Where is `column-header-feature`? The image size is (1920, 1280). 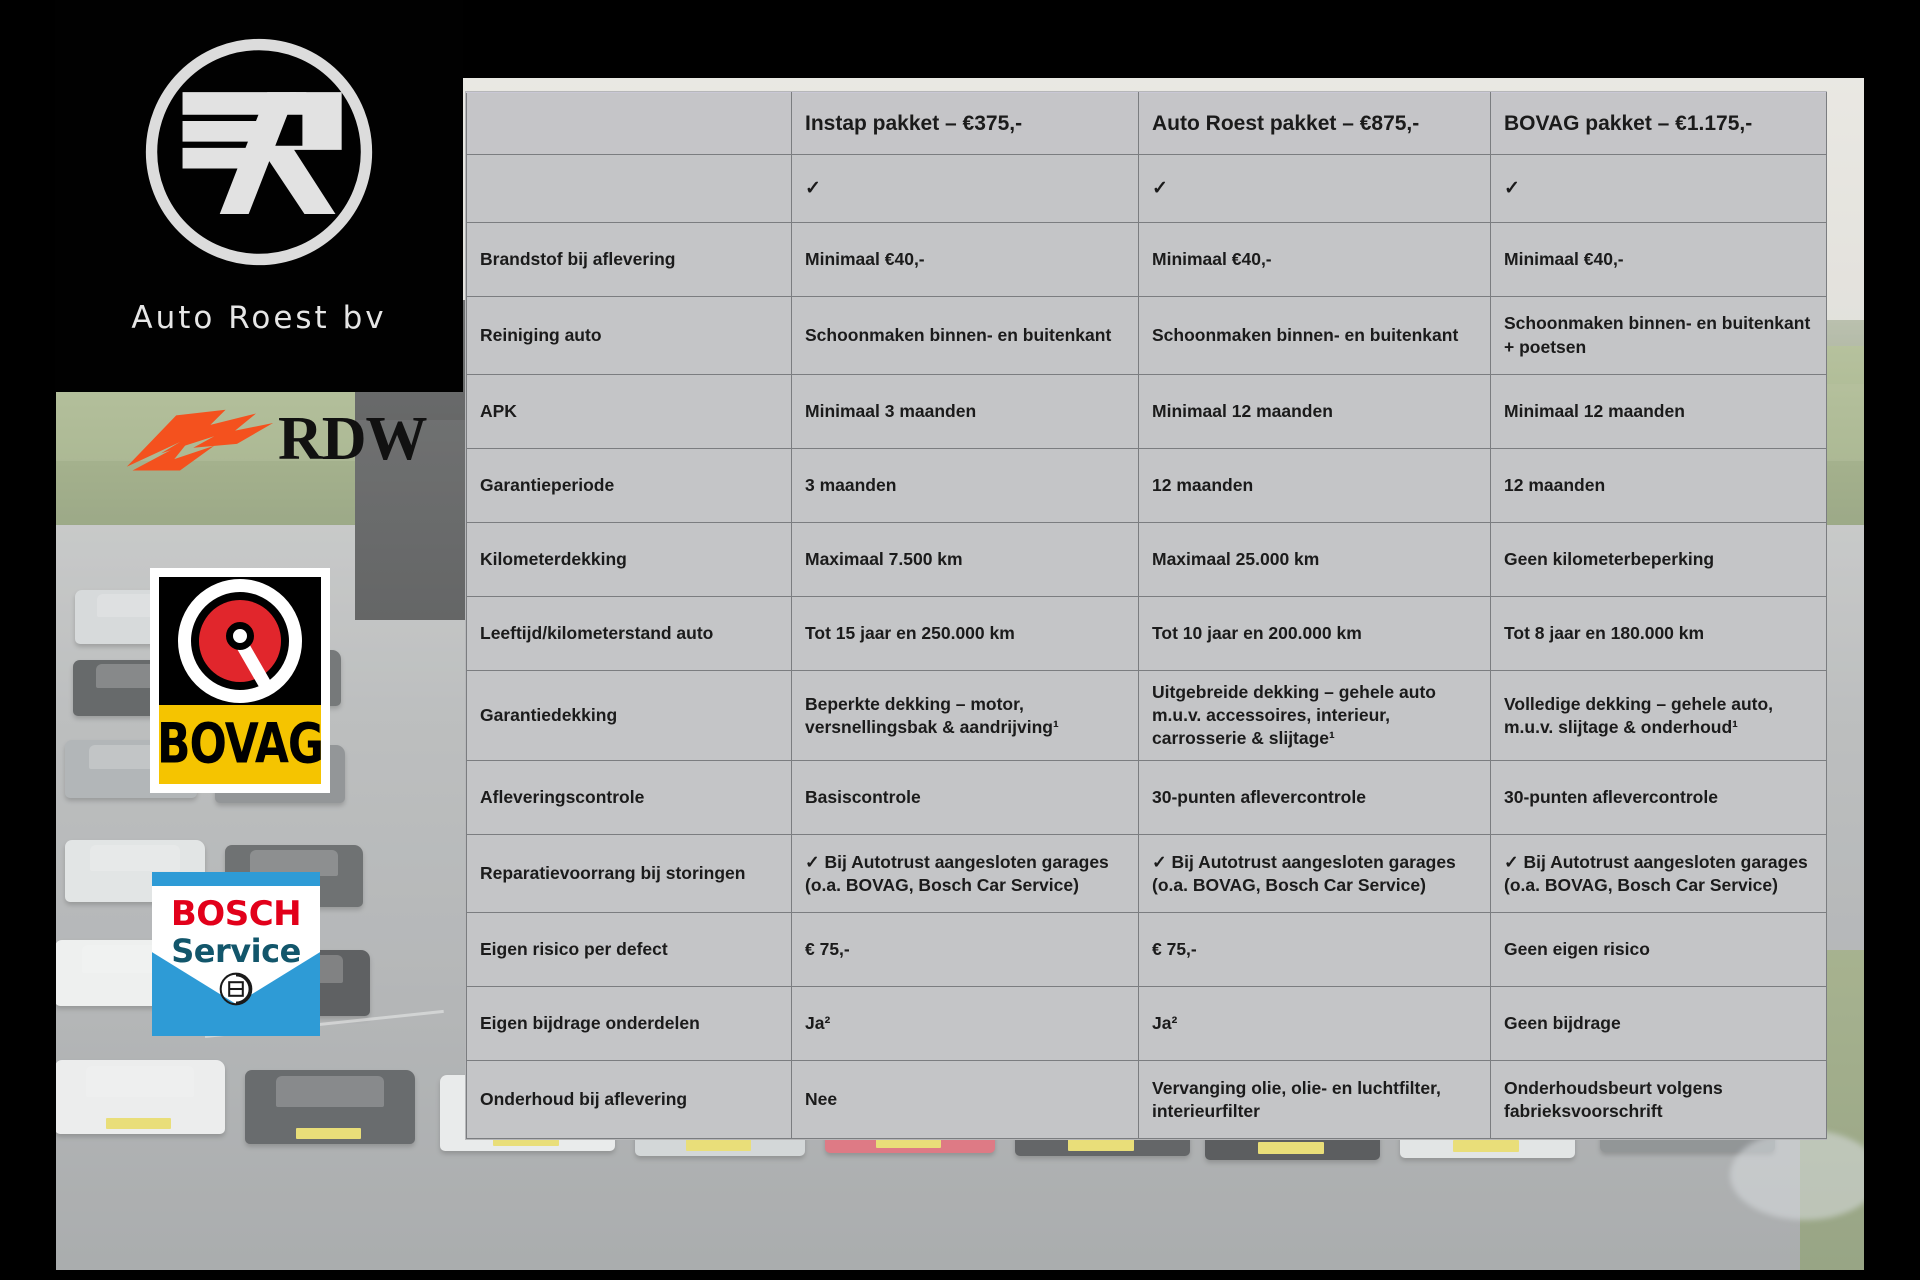 column-header-feature is located at coordinates (629, 123).